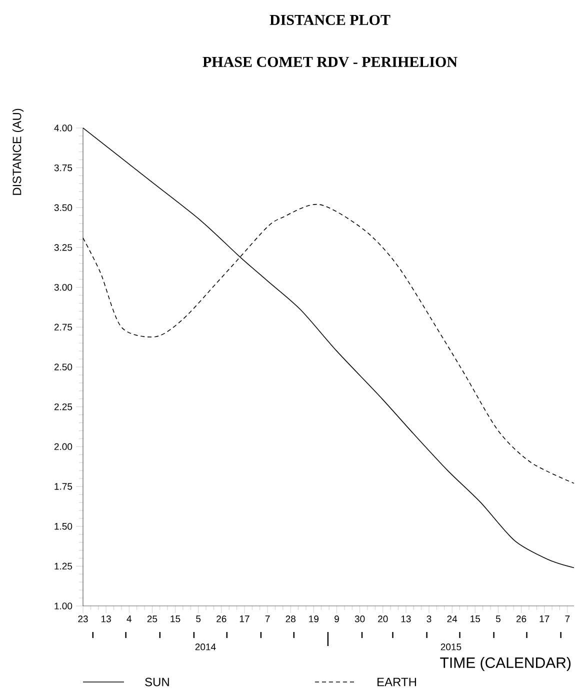 This screenshot has width=575, height=700. Describe the element at coordinates (505, 664) in the screenshot. I see `x-axis-title: TIME (CALENDAR)` at that location.